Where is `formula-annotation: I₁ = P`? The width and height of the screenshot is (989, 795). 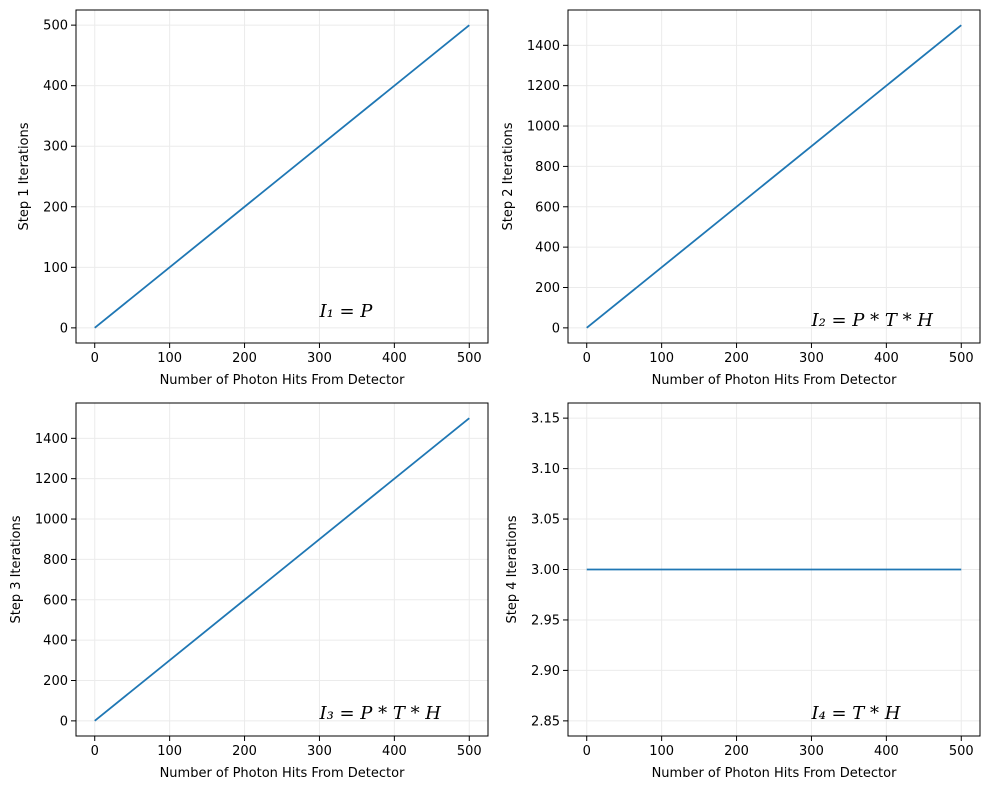 formula-annotation: I₁ = P is located at coordinates (345, 311).